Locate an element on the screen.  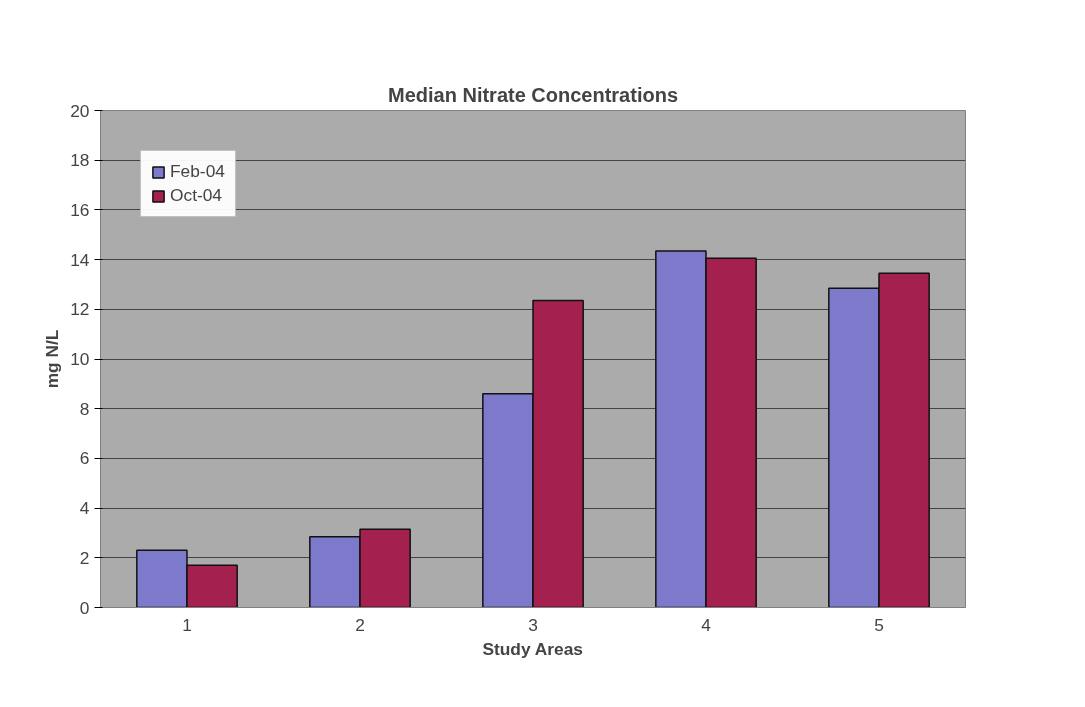
y-tick-label: 16 is located at coordinates (80, 209).